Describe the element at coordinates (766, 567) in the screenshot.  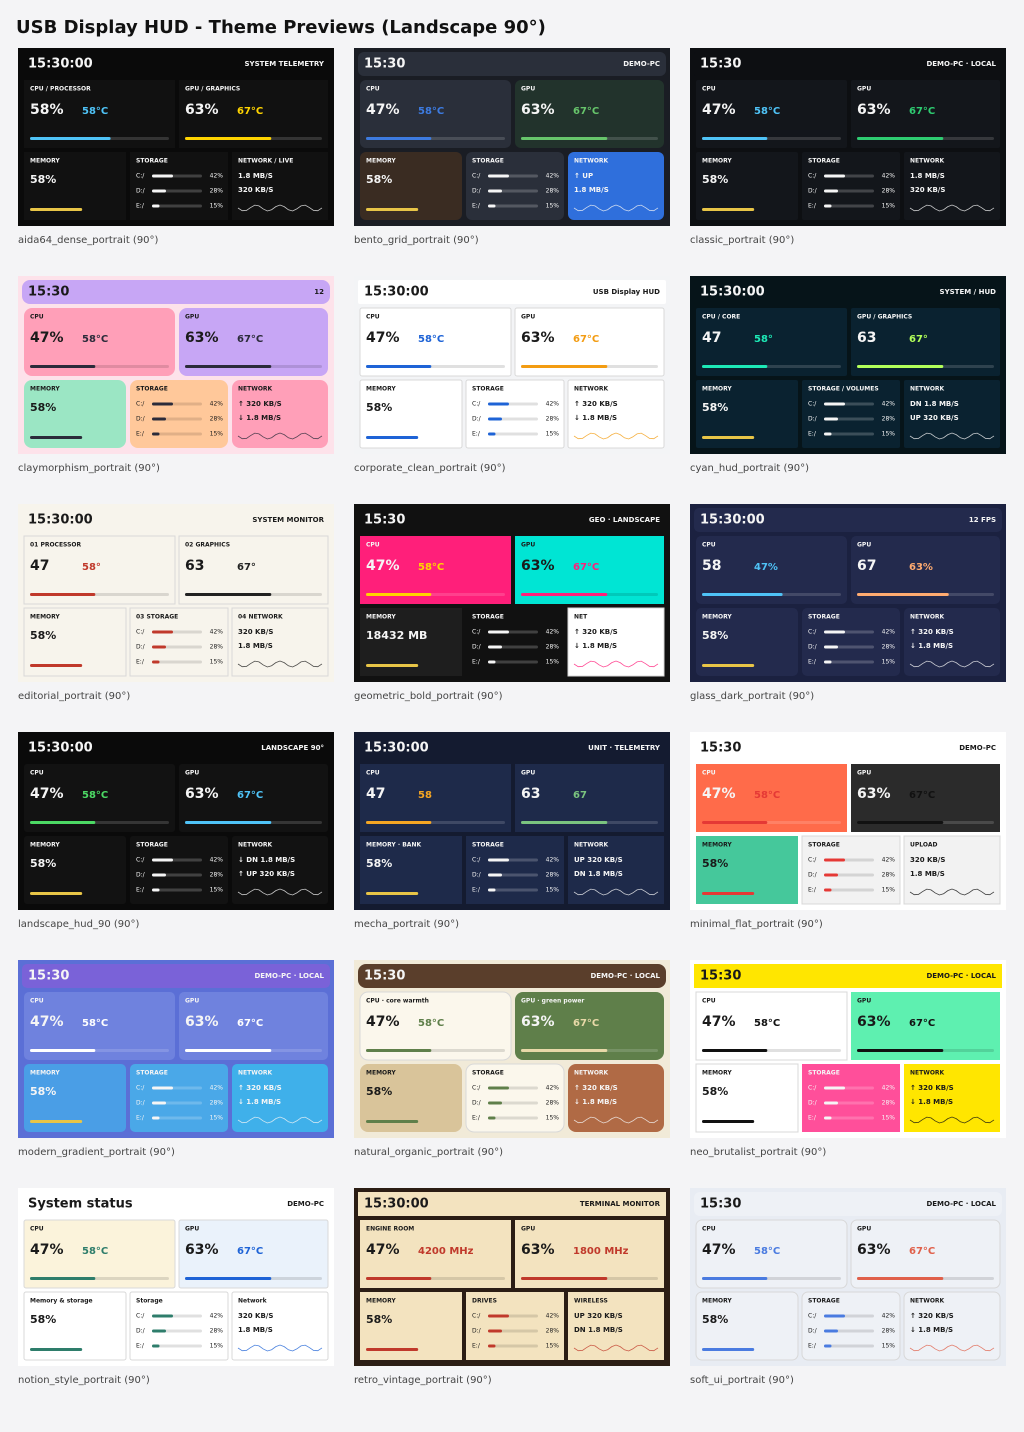
I see `temperature: 47%` at that location.